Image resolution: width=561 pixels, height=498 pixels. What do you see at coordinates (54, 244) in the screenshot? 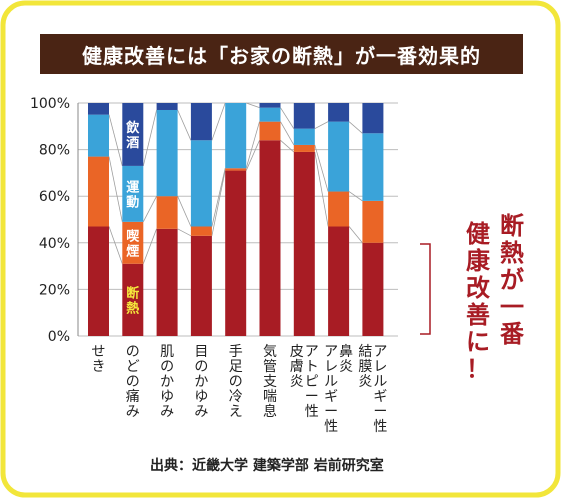
I see `y-tick-label: 40%` at bounding box center [54, 244].